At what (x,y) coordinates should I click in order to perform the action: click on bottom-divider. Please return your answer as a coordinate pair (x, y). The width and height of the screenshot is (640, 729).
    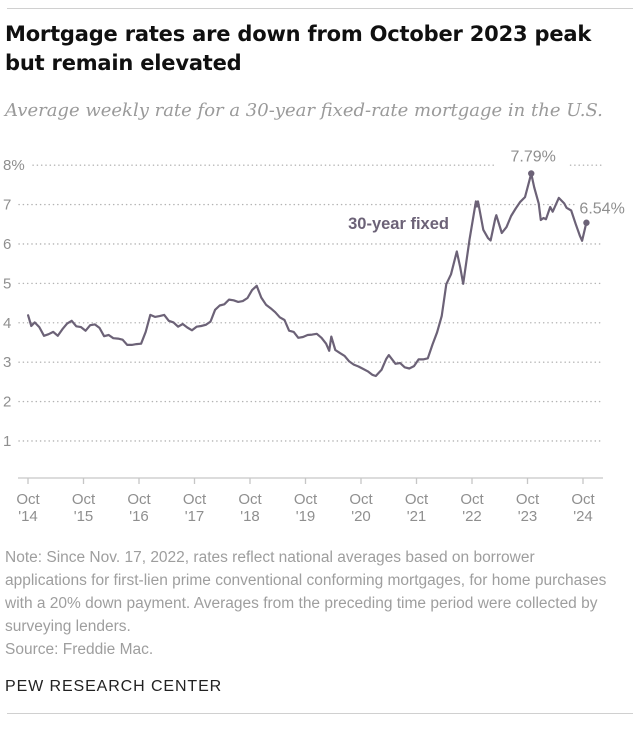
    Looking at the image, I should click on (320, 713).